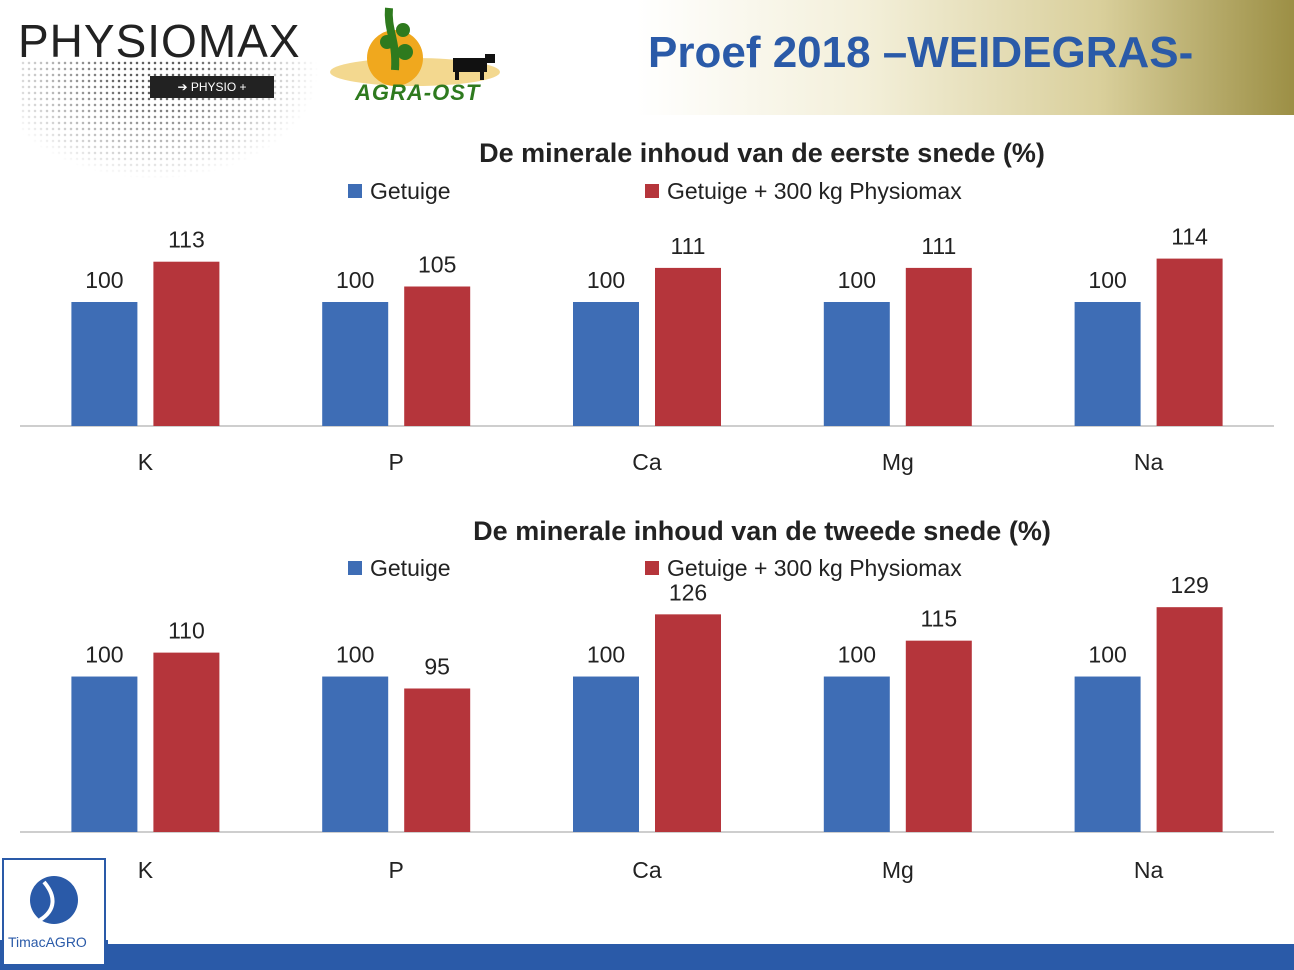  Describe the element at coordinates (415, 46) in the screenshot. I see `agra-ost-emblem-icon` at that location.